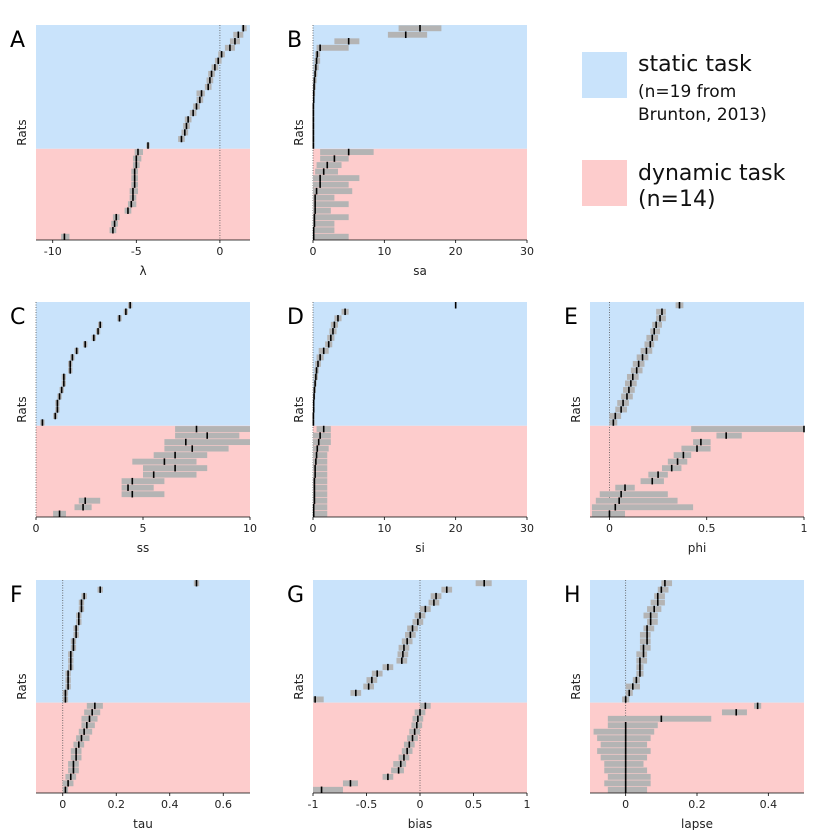 Image resolution: width=830 pixels, height=830 pixels. Describe the element at coordinates (604, 75) in the screenshot. I see `legend-static-swatch` at that location.